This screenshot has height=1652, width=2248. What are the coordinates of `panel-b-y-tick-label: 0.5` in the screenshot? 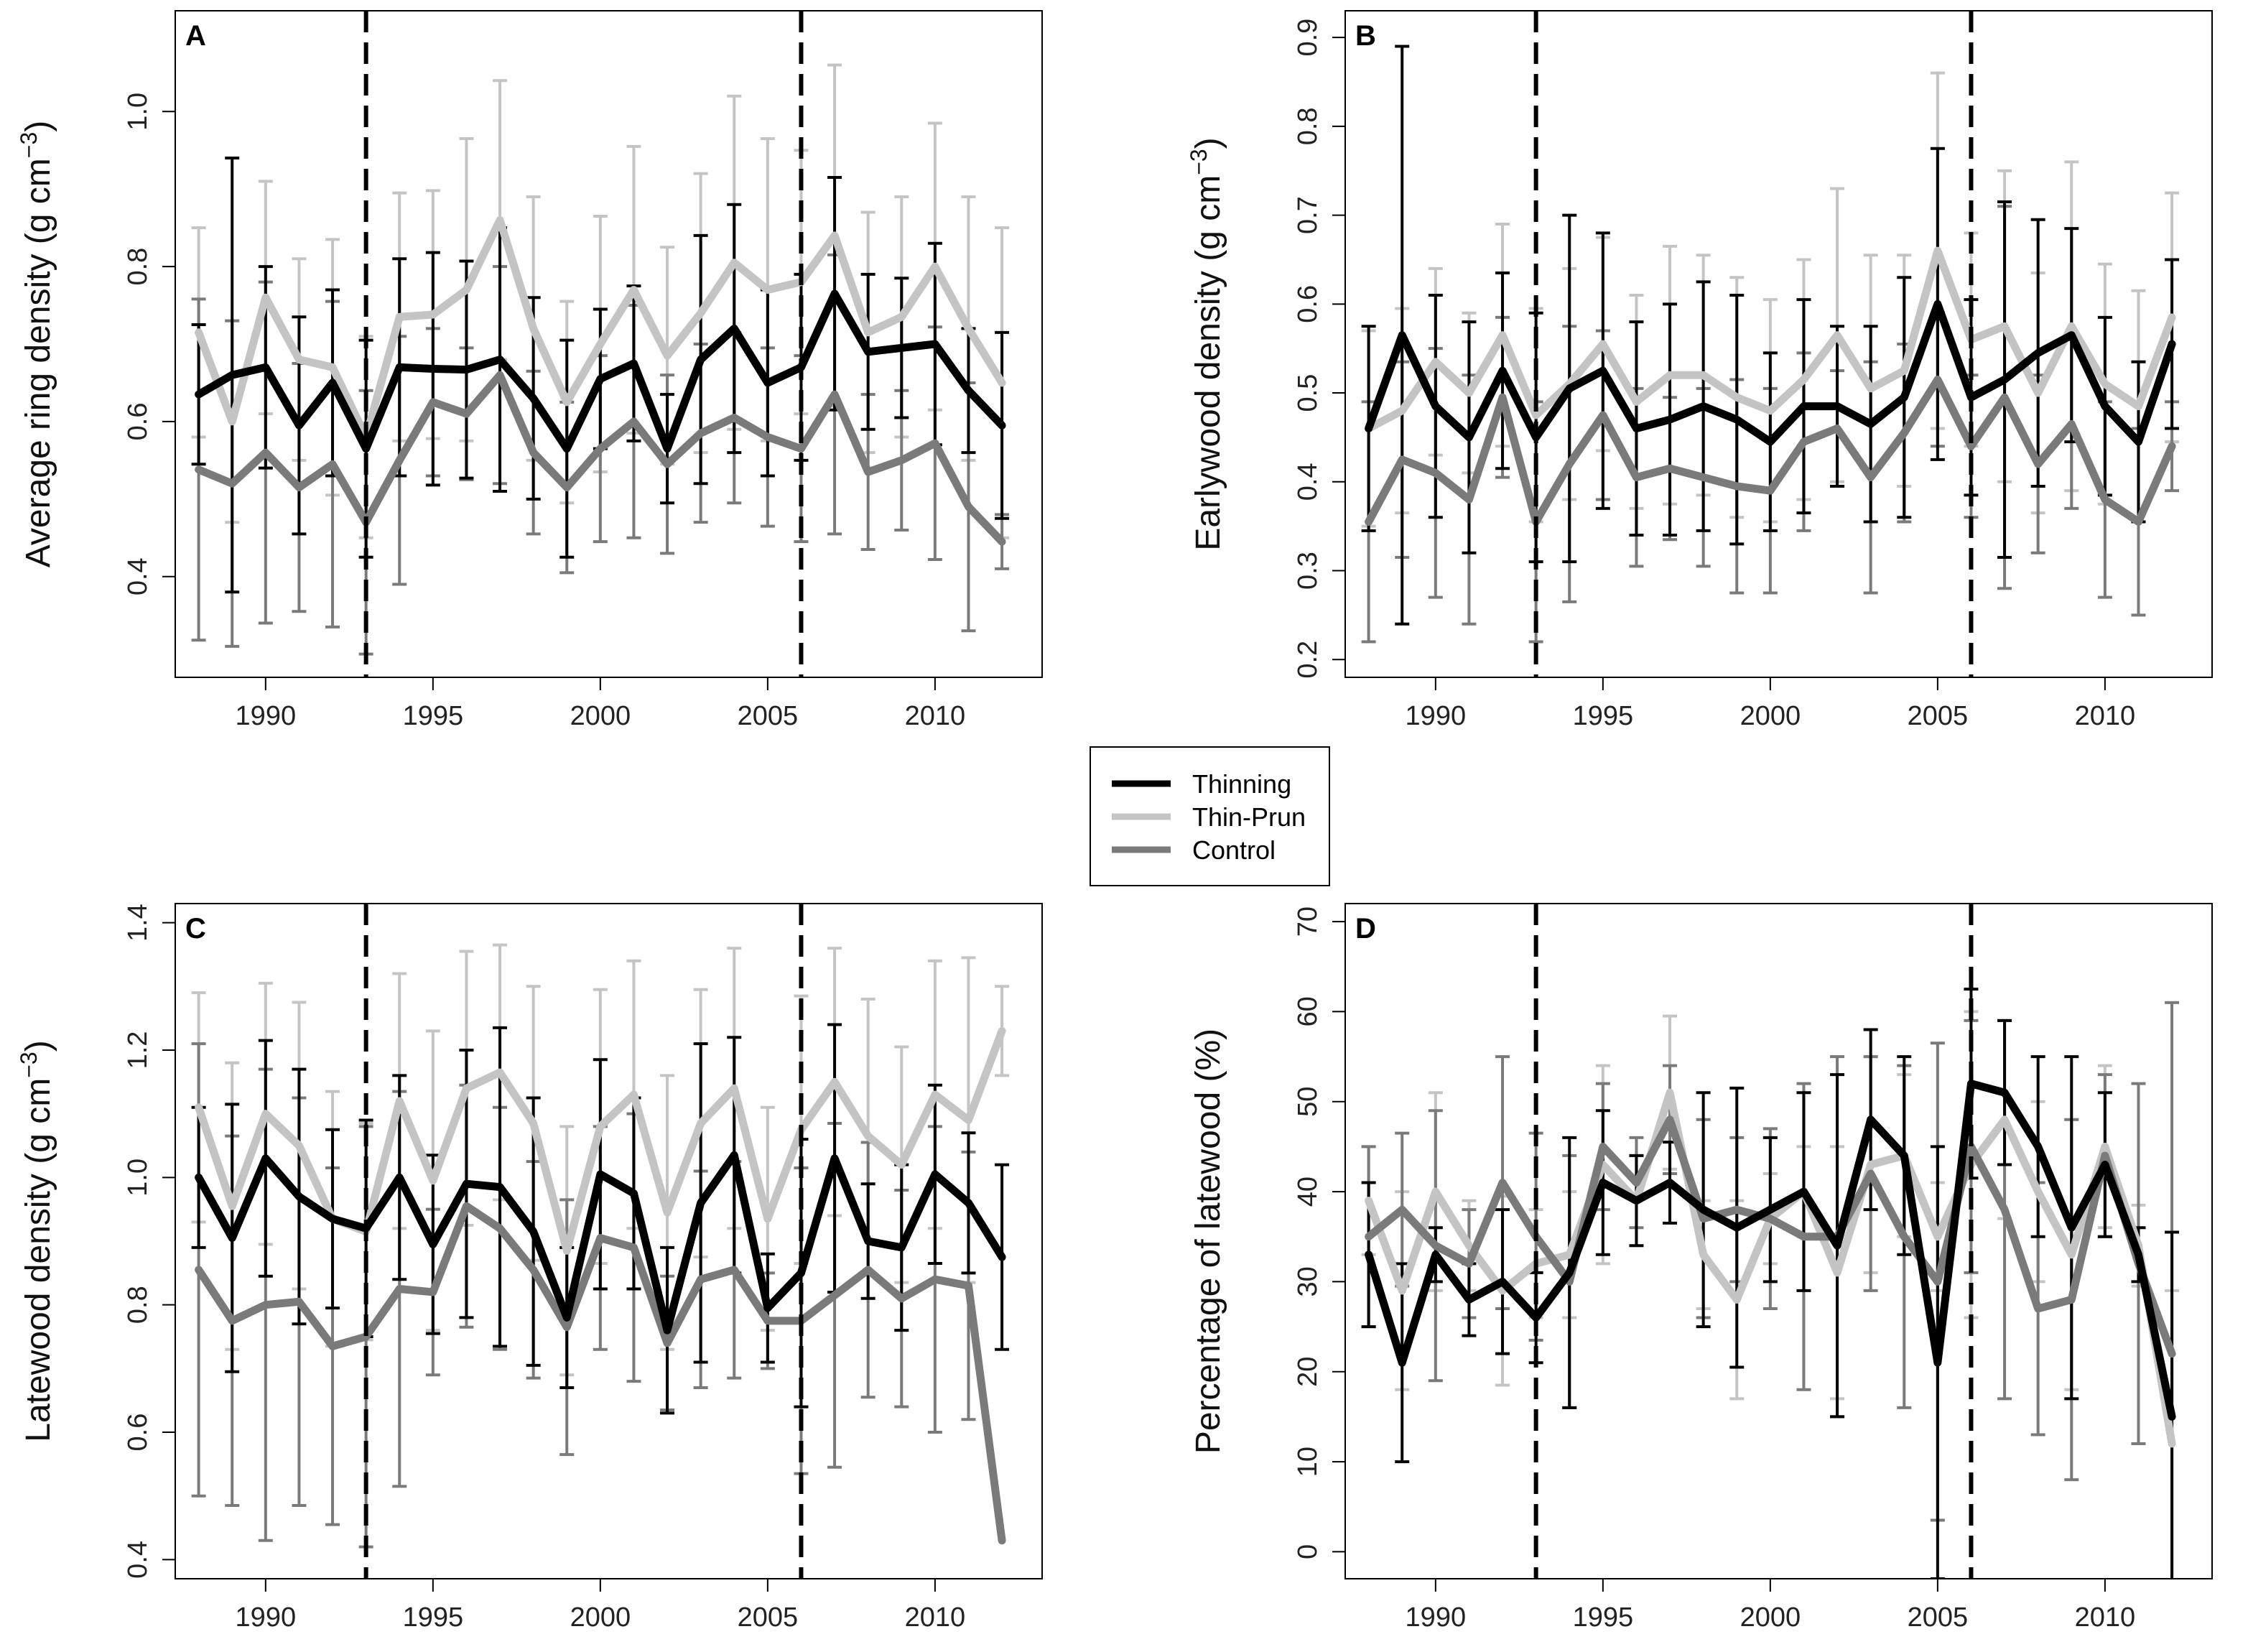 It's located at (1308, 393).